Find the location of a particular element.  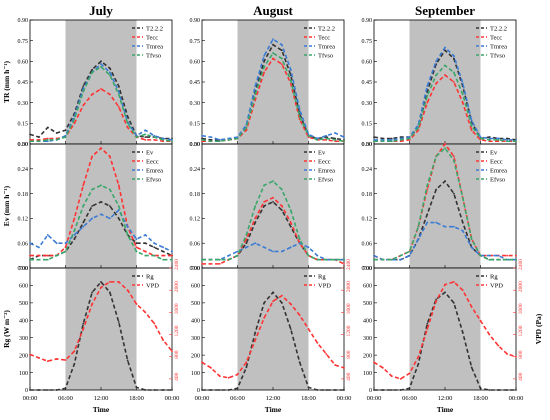

y-tick-label: 0.30 is located at coordinates (195, 145).